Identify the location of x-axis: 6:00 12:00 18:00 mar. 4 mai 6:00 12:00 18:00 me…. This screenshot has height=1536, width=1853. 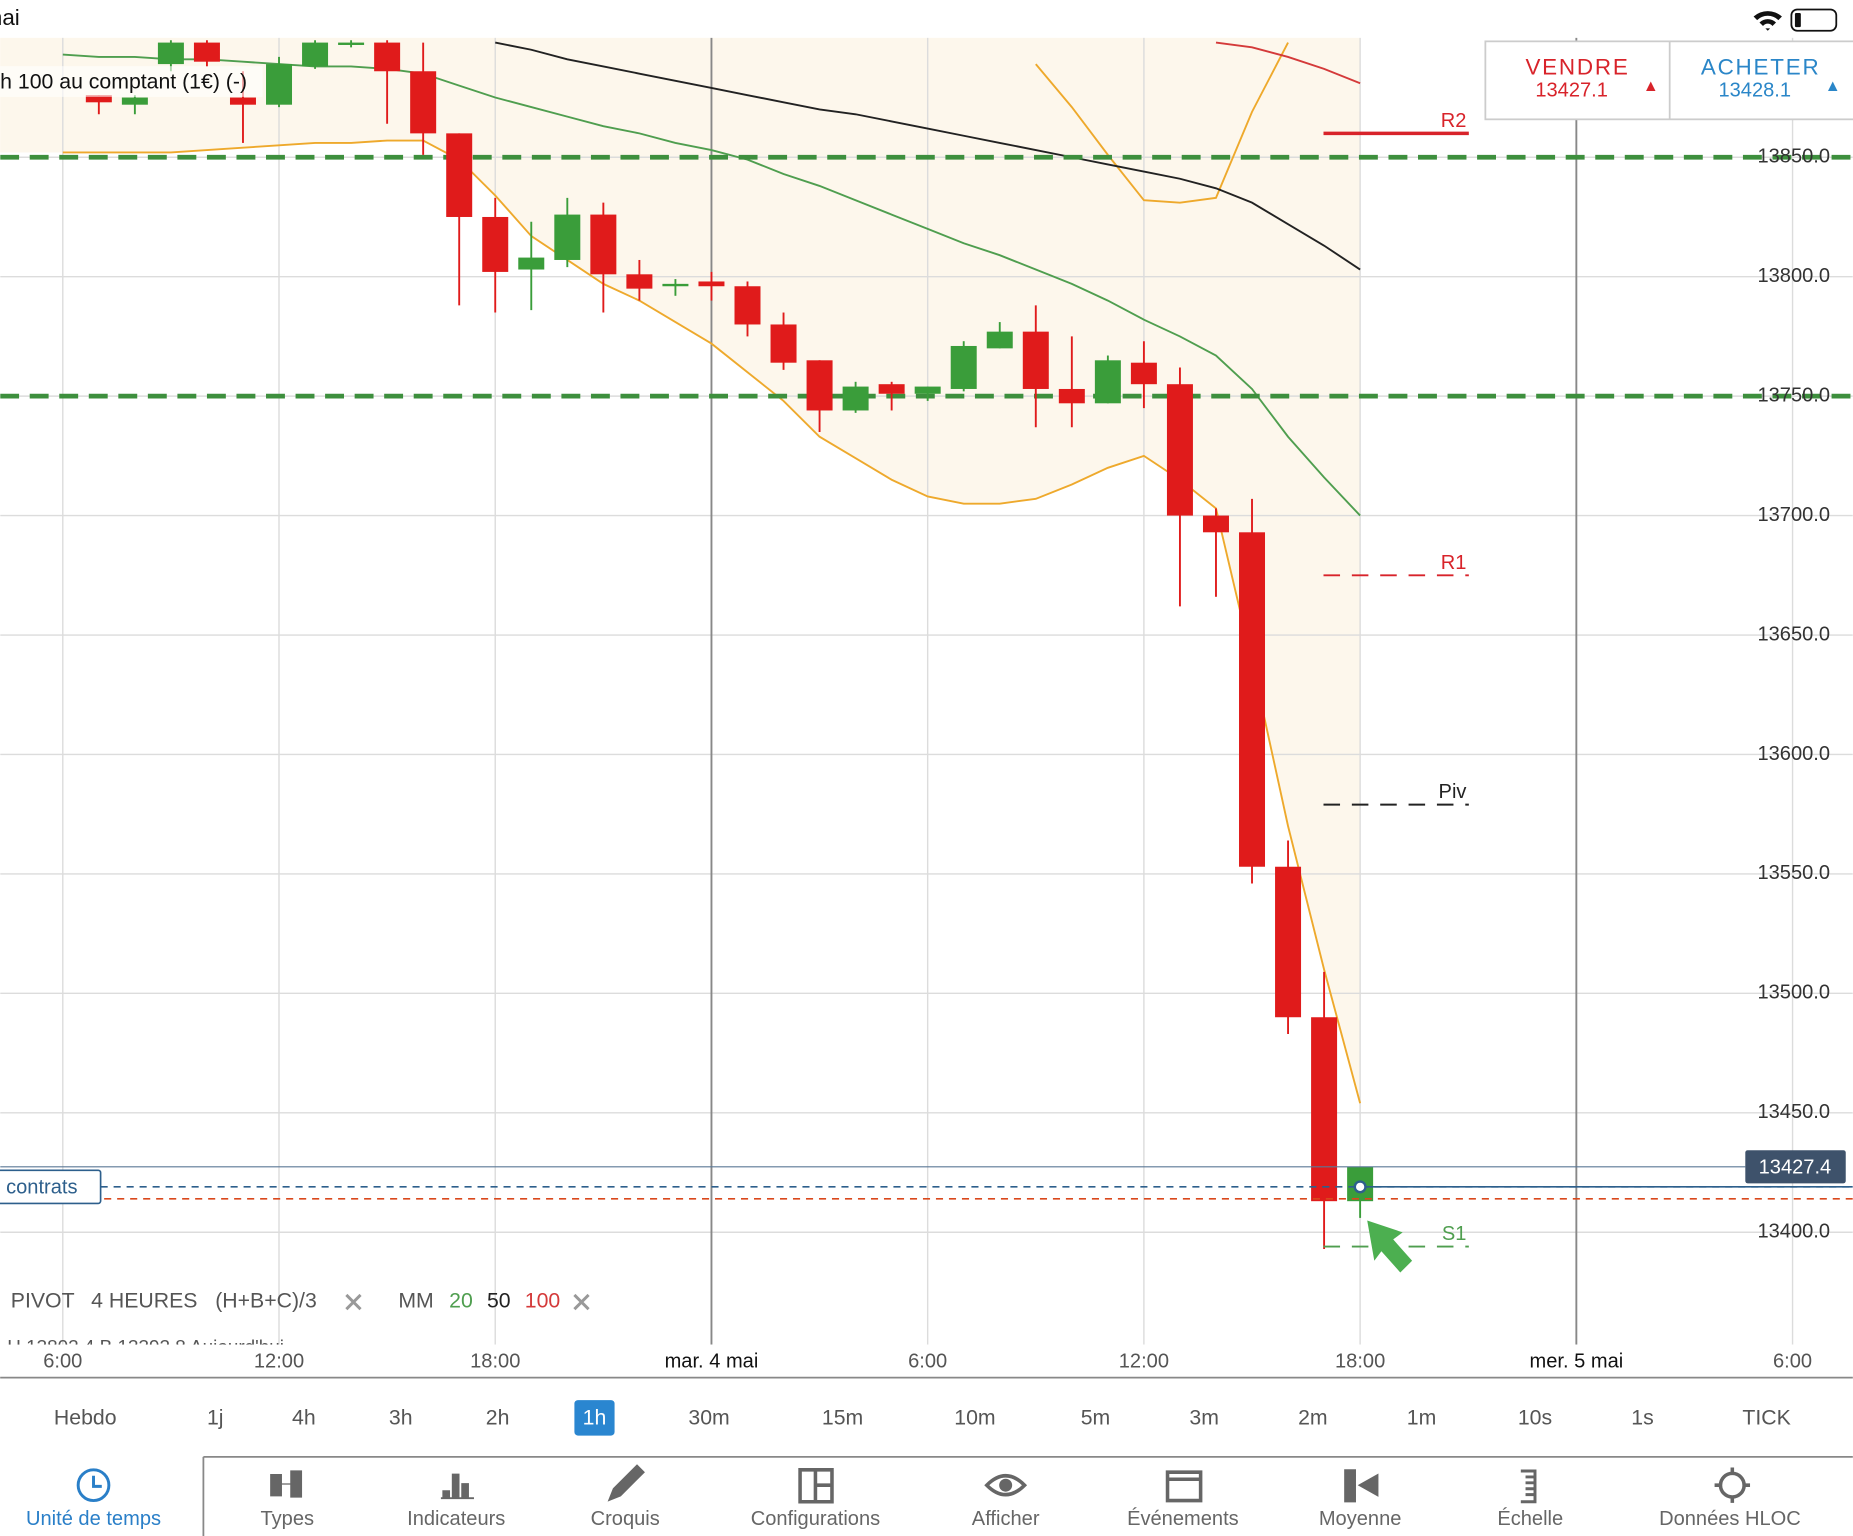
(927, 1362).